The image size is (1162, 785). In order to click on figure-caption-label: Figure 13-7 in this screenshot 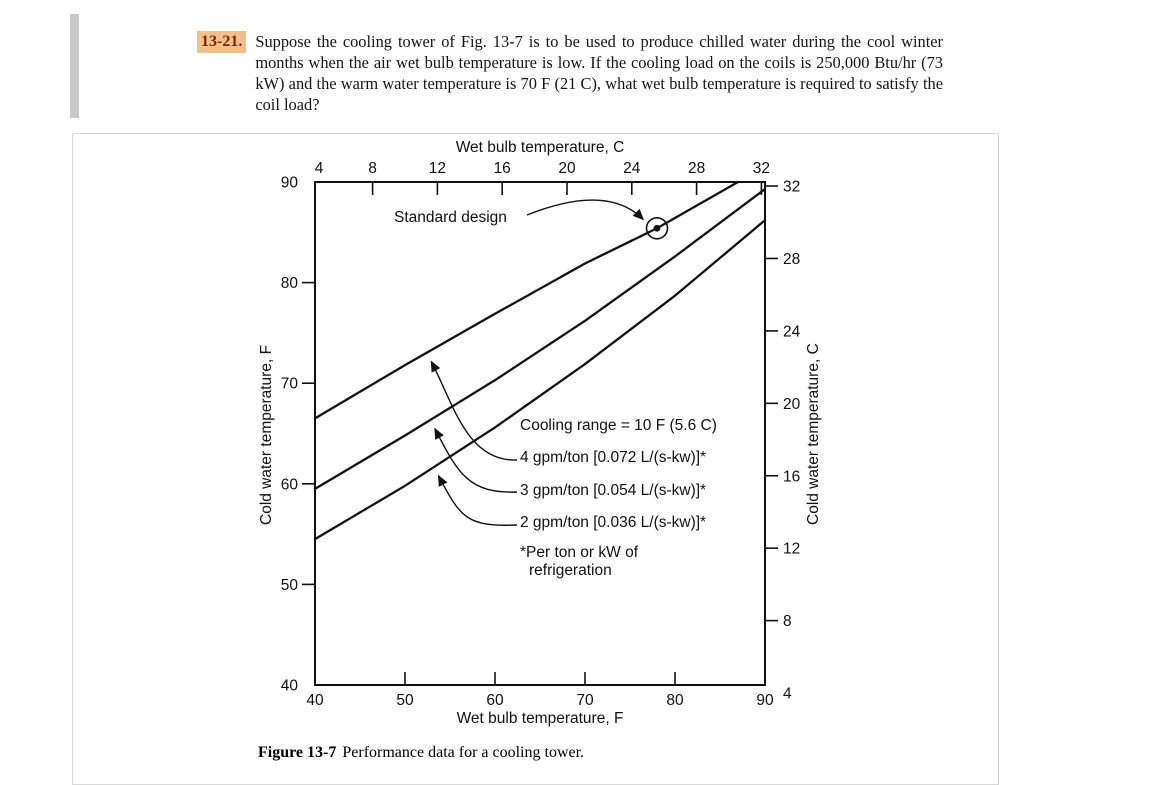, I will do `click(297, 752)`.